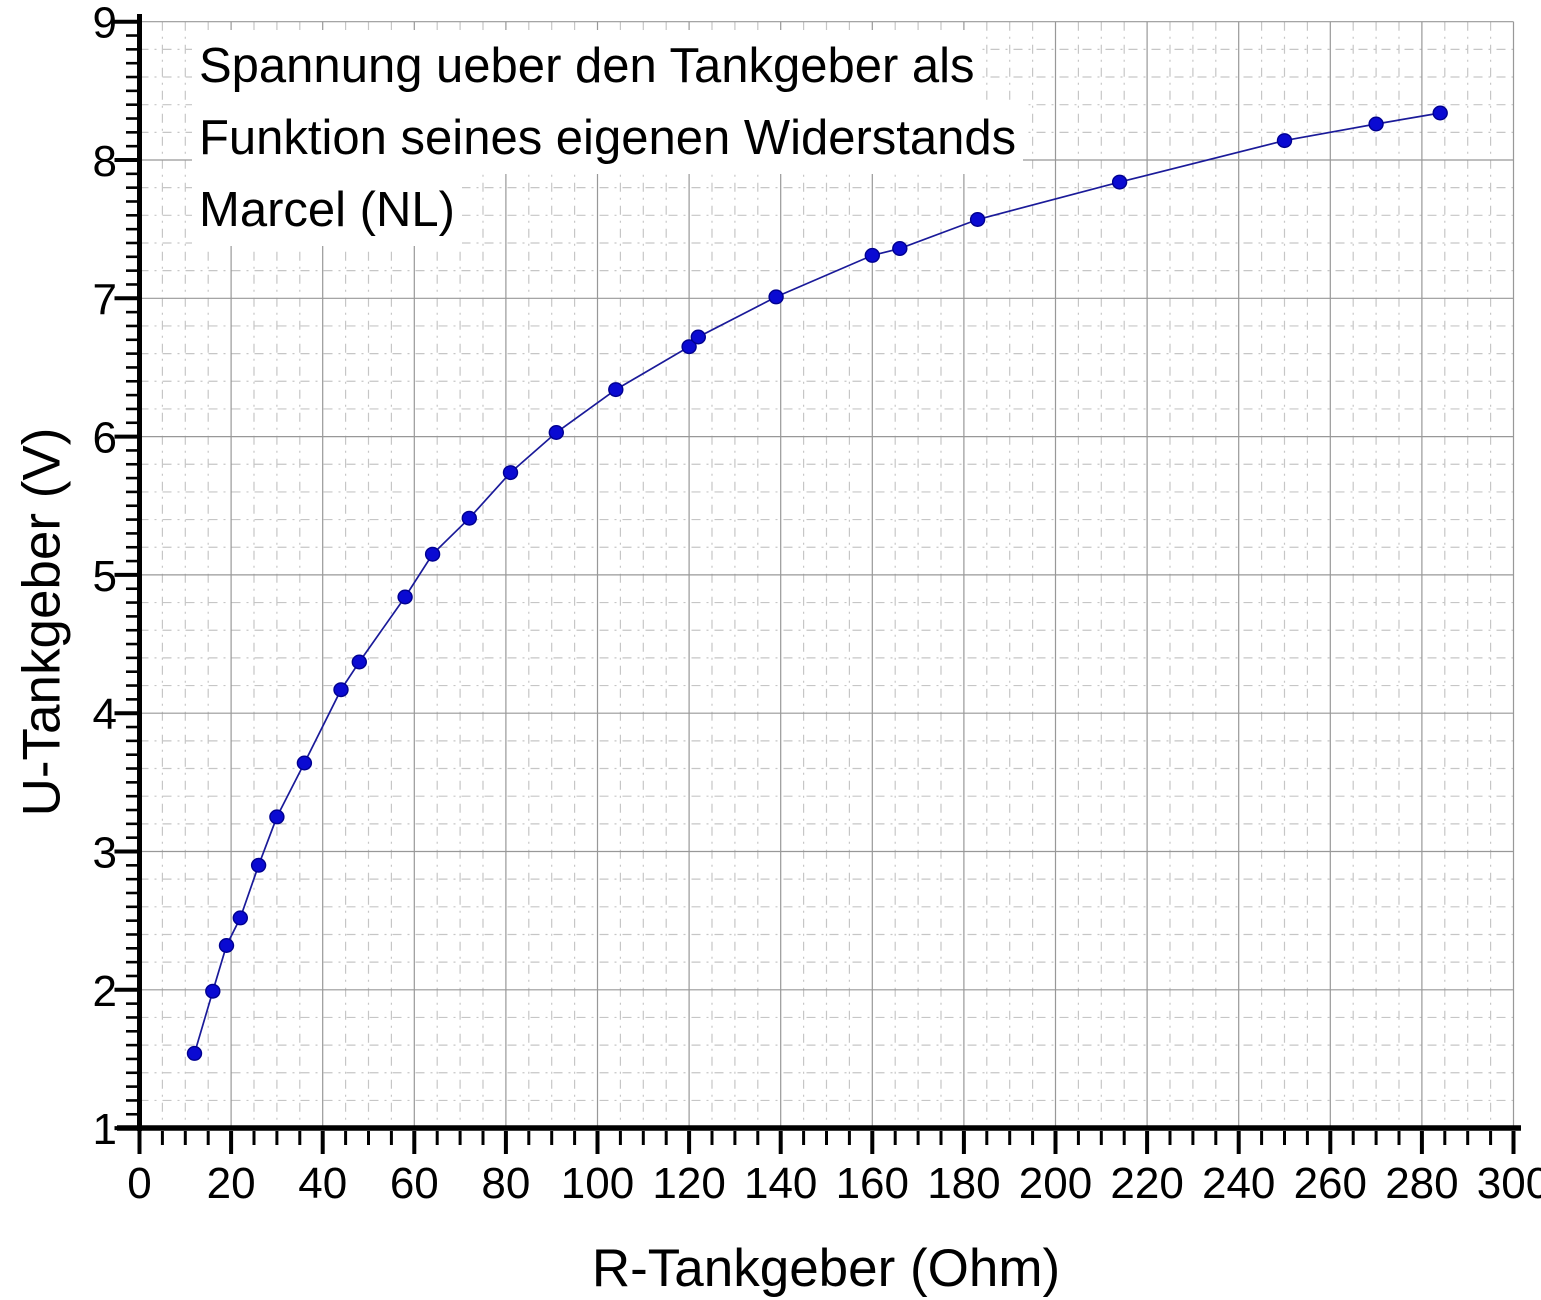  Describe the element at coordinates (826, 1268) in the screenshot. I see `x-axis-title: R-Tankgeber (Ohm)` at that location.